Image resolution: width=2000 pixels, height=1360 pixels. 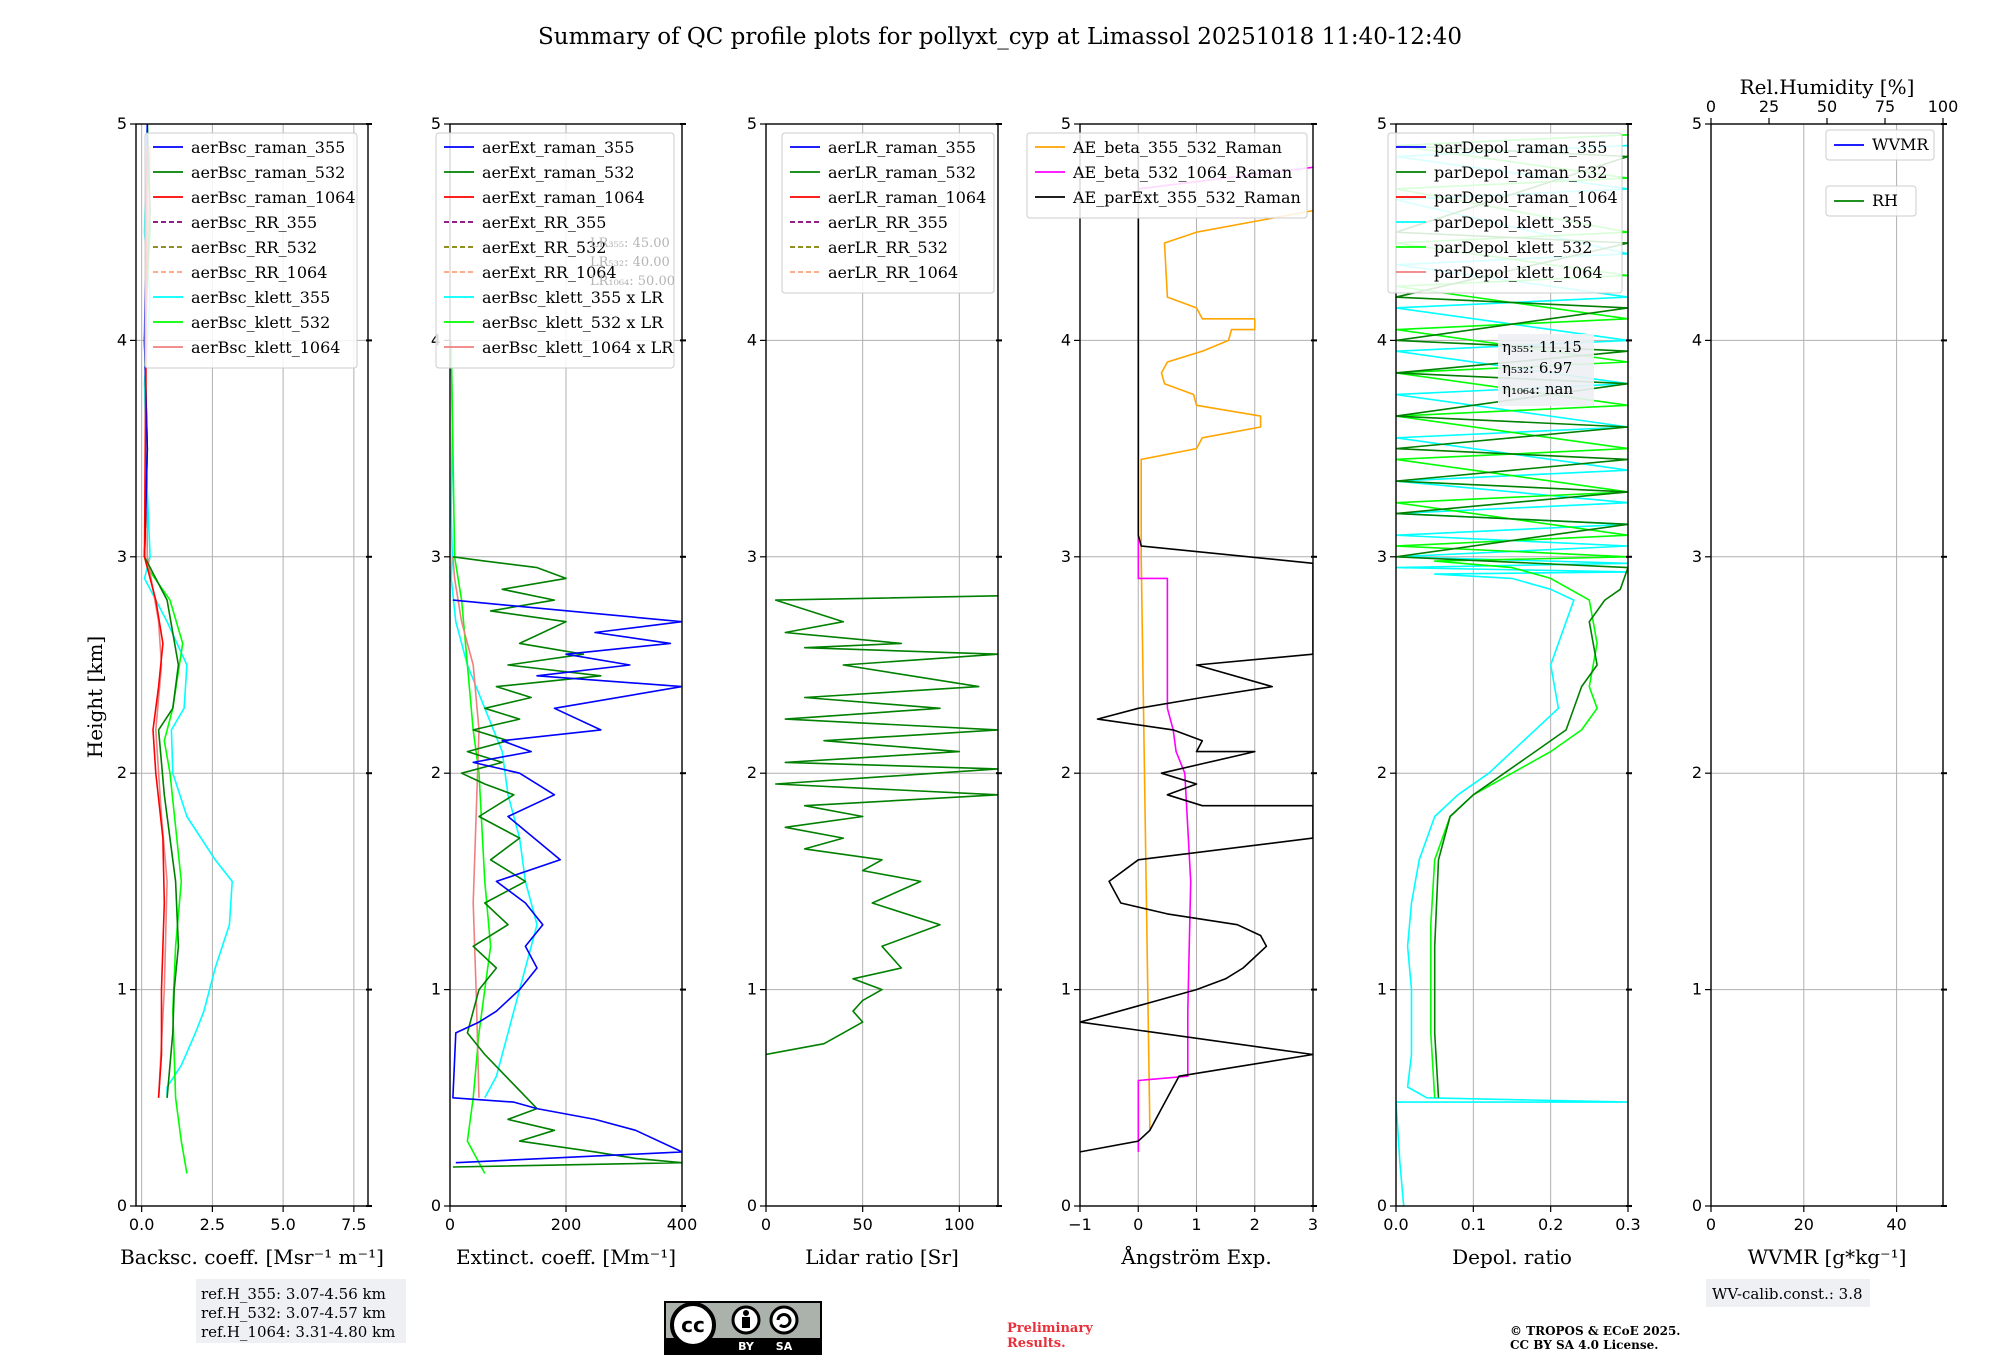 I want to click on wv-calibration-box: WV-calib.const.: 3.8, so click(x=1788, y=1293).